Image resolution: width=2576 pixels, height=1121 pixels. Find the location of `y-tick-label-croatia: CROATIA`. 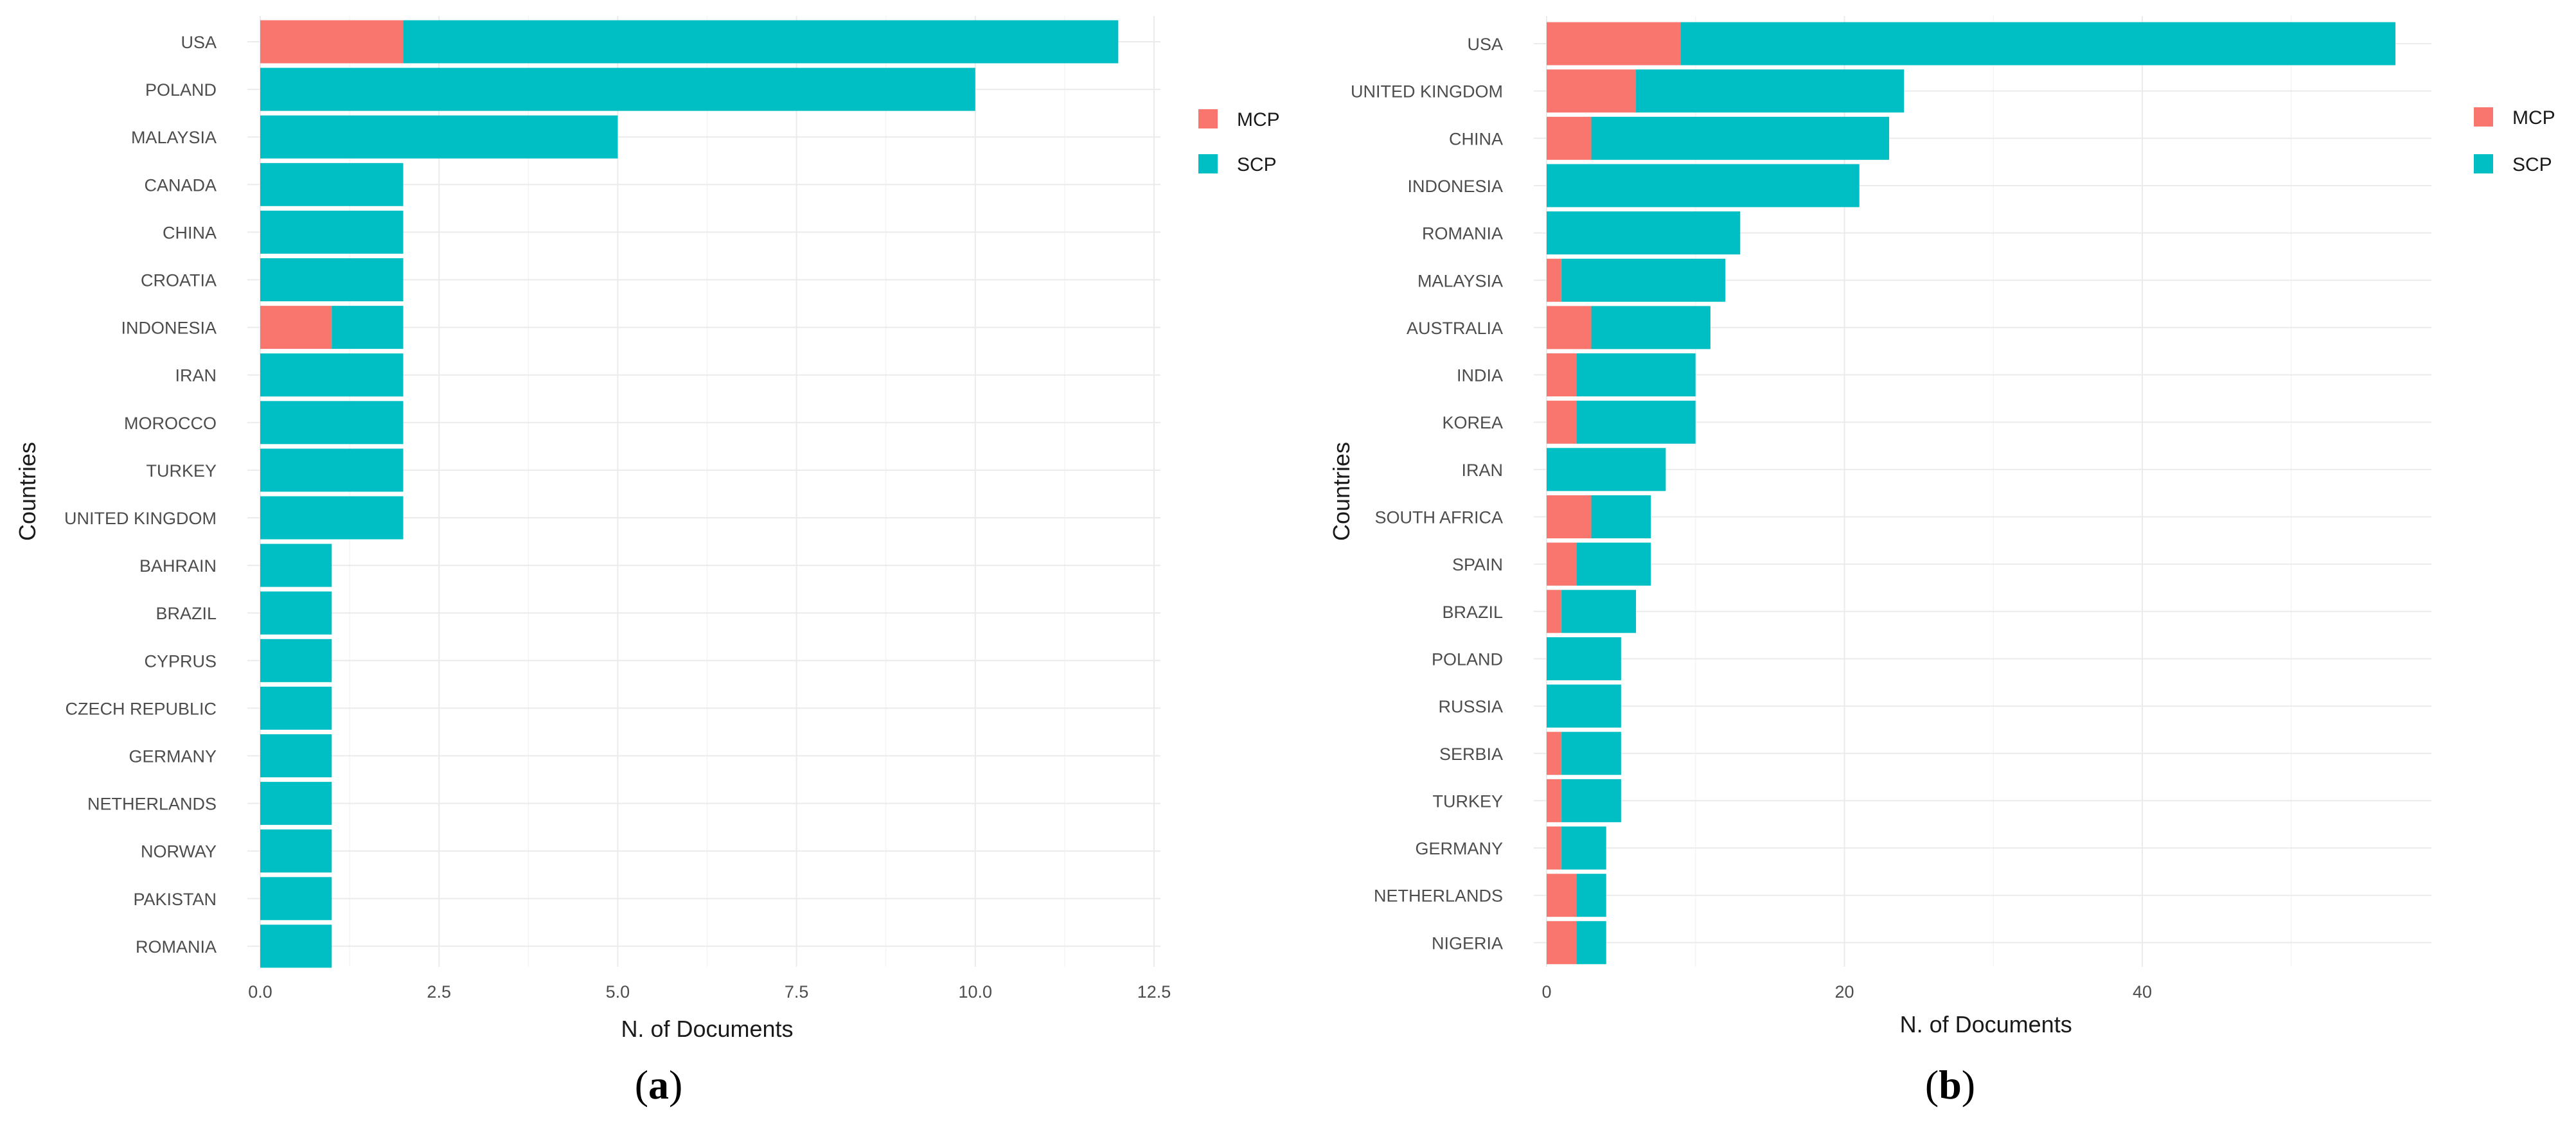

y-tick-label-croatia: CROATIA is located at coordinates (179, 280).